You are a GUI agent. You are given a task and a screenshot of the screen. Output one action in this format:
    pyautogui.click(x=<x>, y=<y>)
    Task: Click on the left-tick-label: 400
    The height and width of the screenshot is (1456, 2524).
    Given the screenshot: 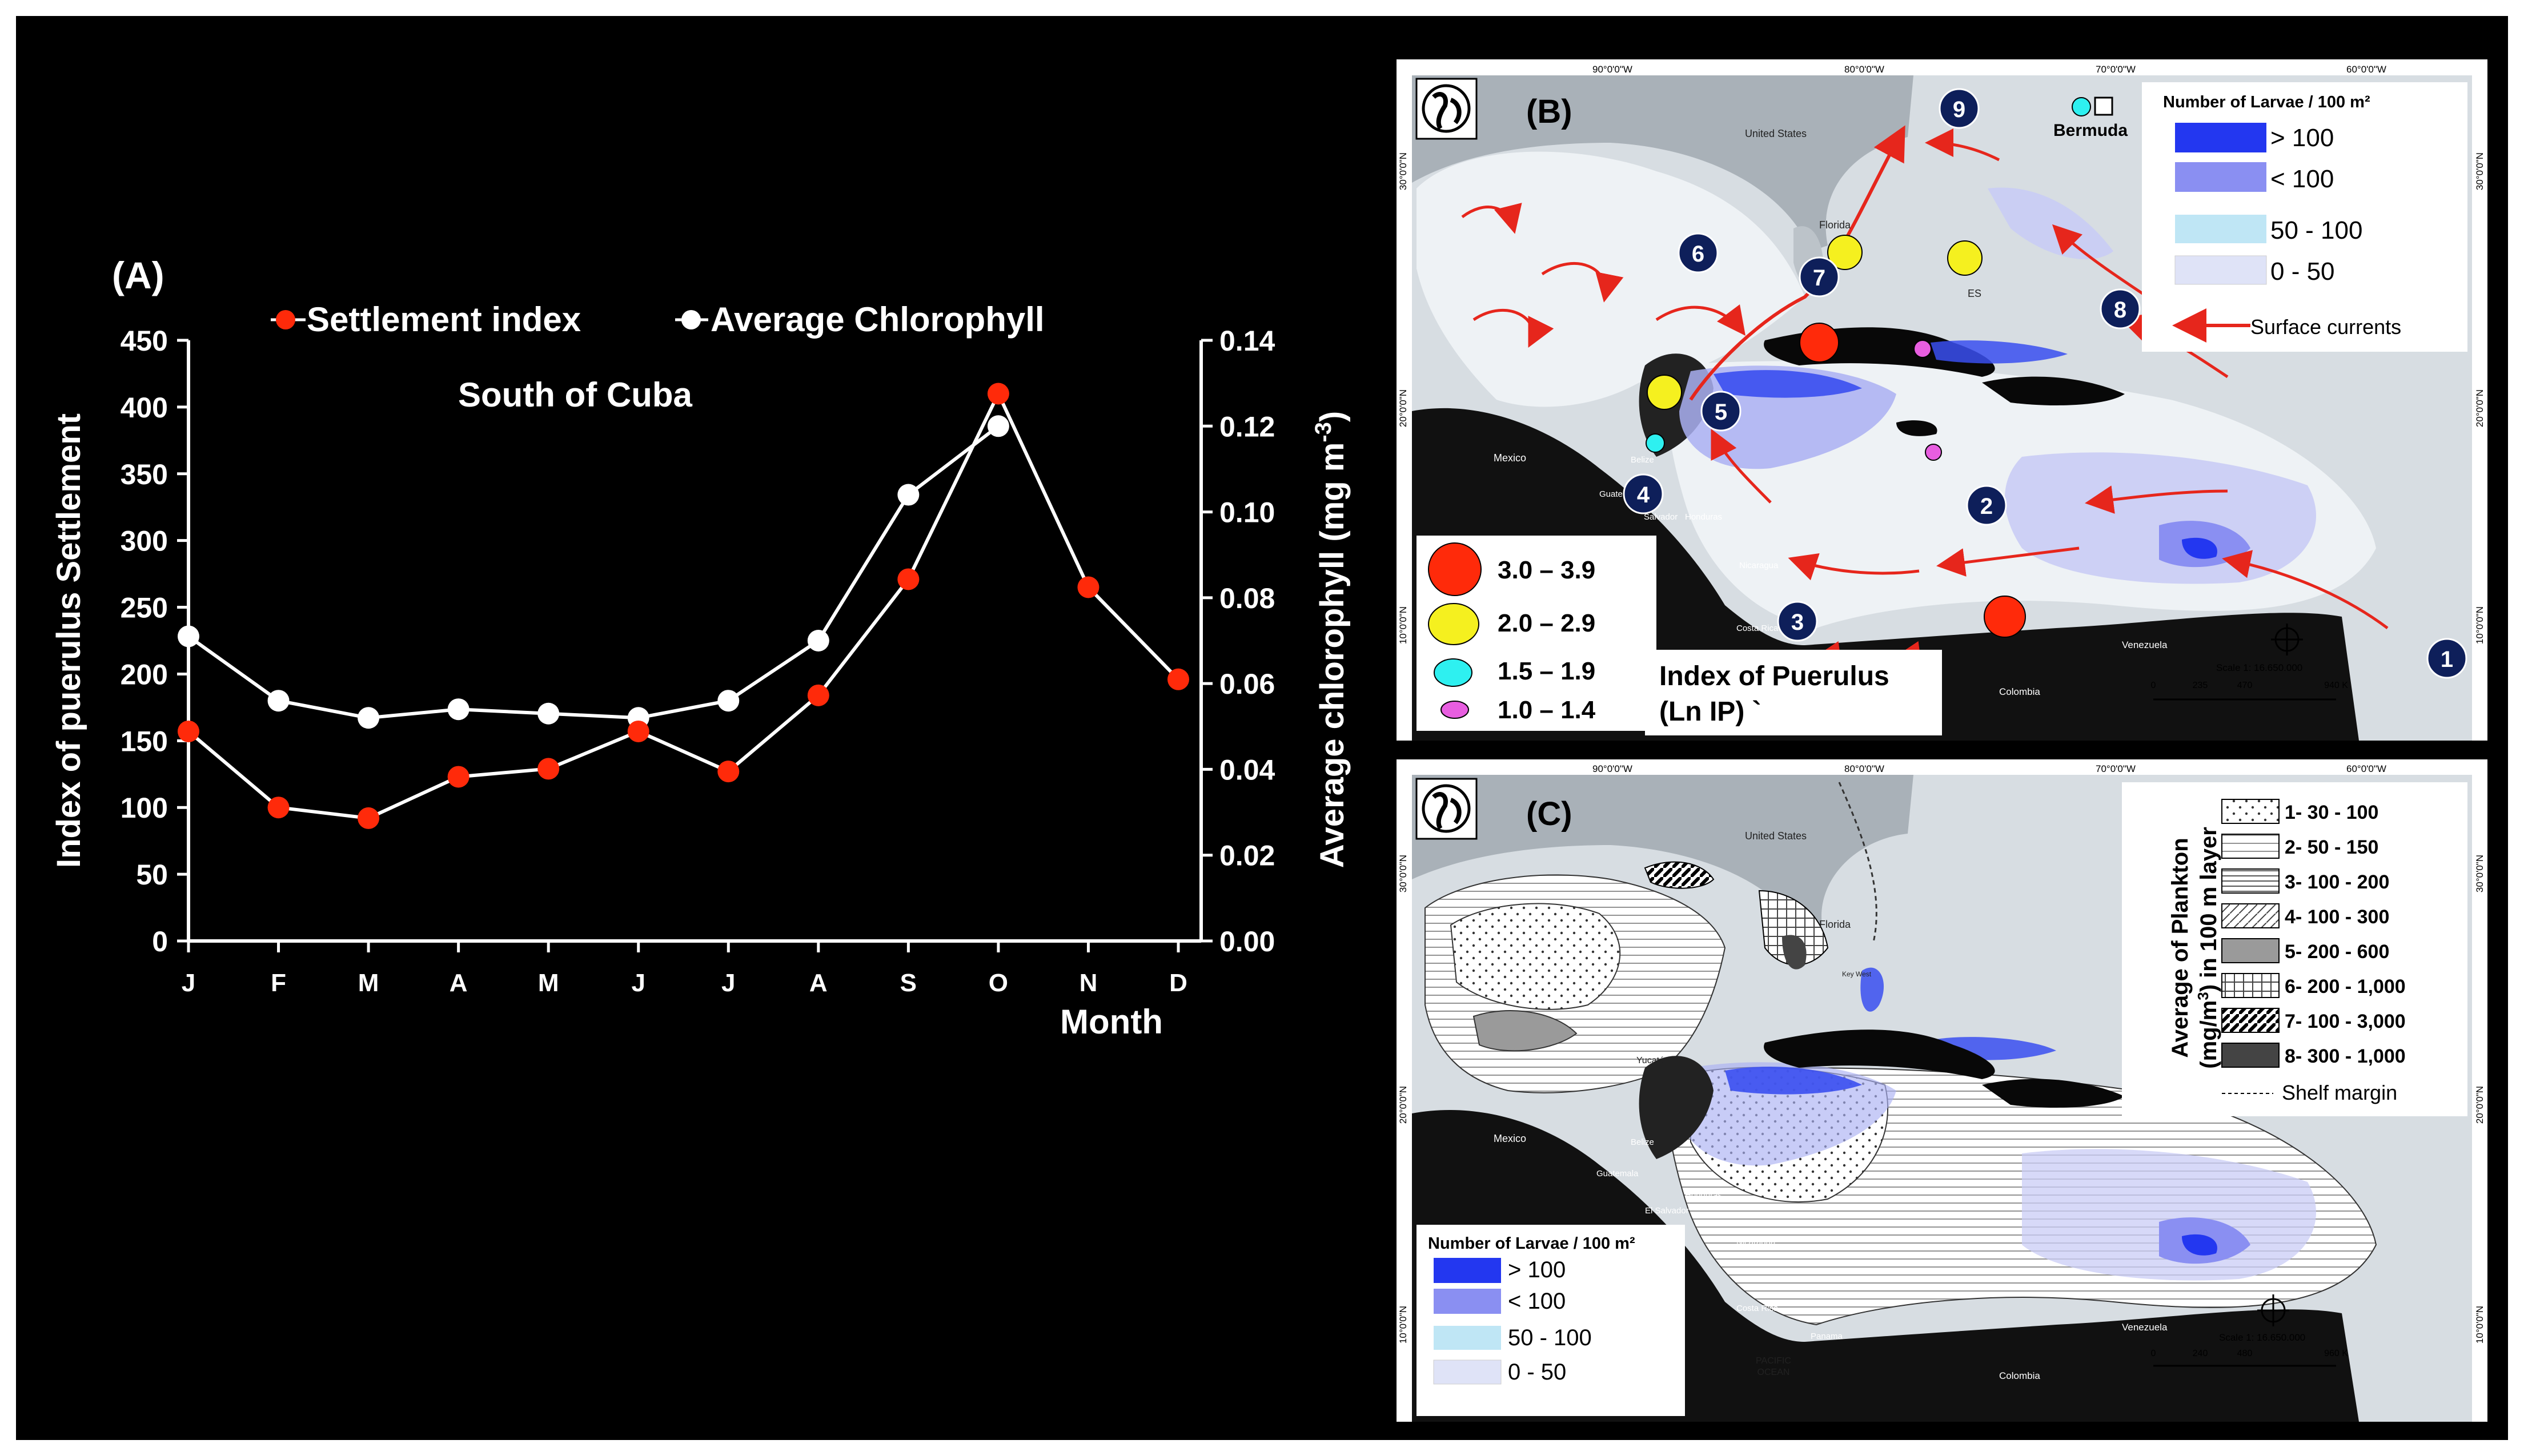 What is the action you would take?
    pyautogui.click(x=144, y=408)
    